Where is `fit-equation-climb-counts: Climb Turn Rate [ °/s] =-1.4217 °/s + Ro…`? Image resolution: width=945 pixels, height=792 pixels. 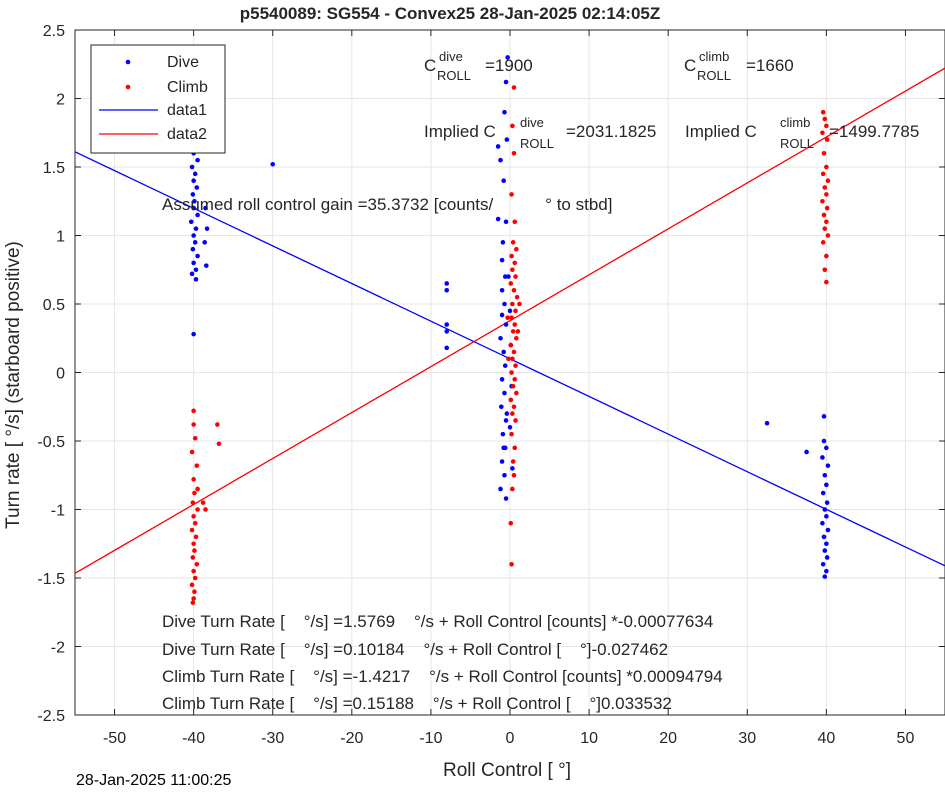
fit-equation-climb-counts: Climb Turn Rate [ °/s] =-1.4217 °/s + Ro… is located at coordinates (442, 676).